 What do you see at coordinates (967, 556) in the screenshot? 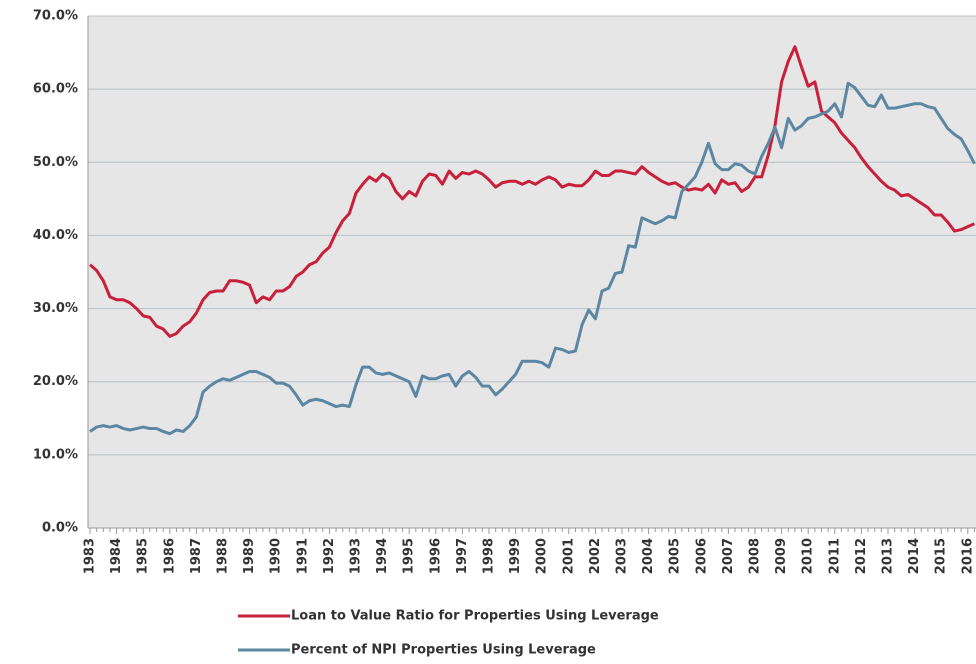
I see `x-tick-label: 2016` at bounding box center [967, 556].